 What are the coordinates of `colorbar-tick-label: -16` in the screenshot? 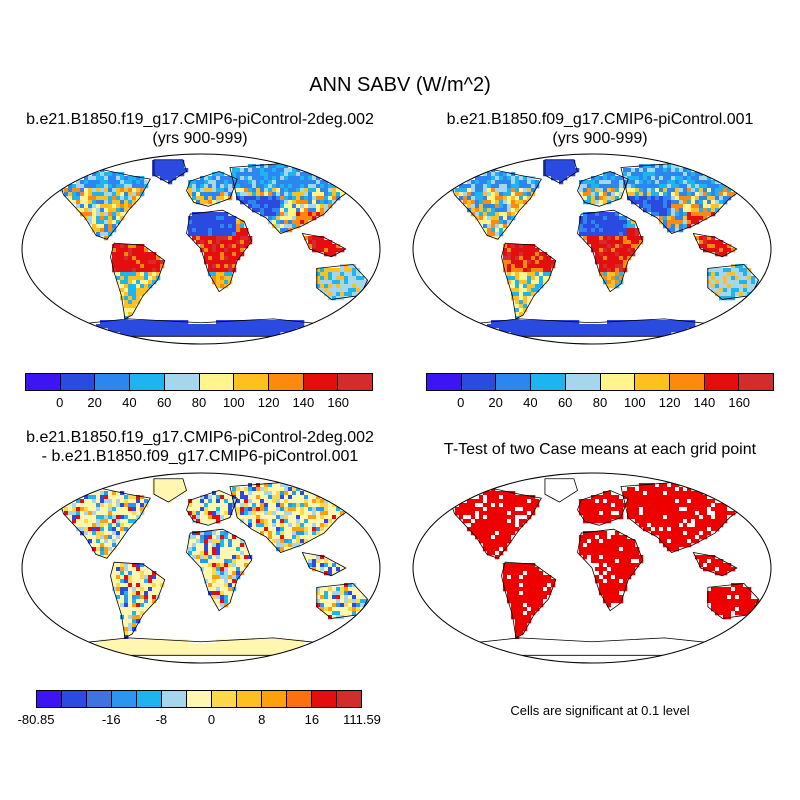 It's located at (111, 719).